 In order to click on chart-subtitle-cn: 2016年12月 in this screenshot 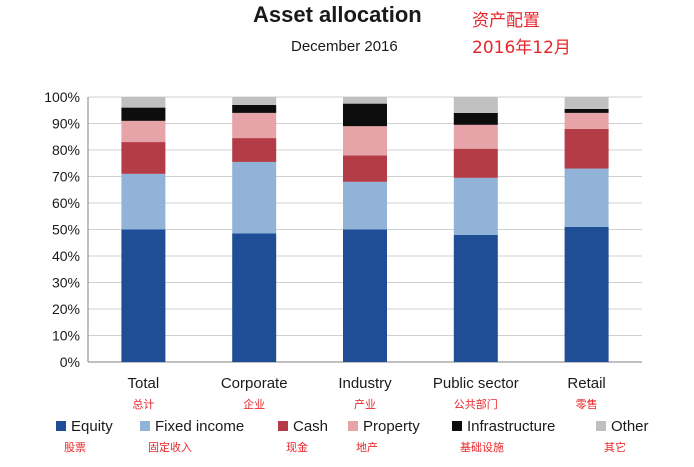, I will do `click(521, 48)`.